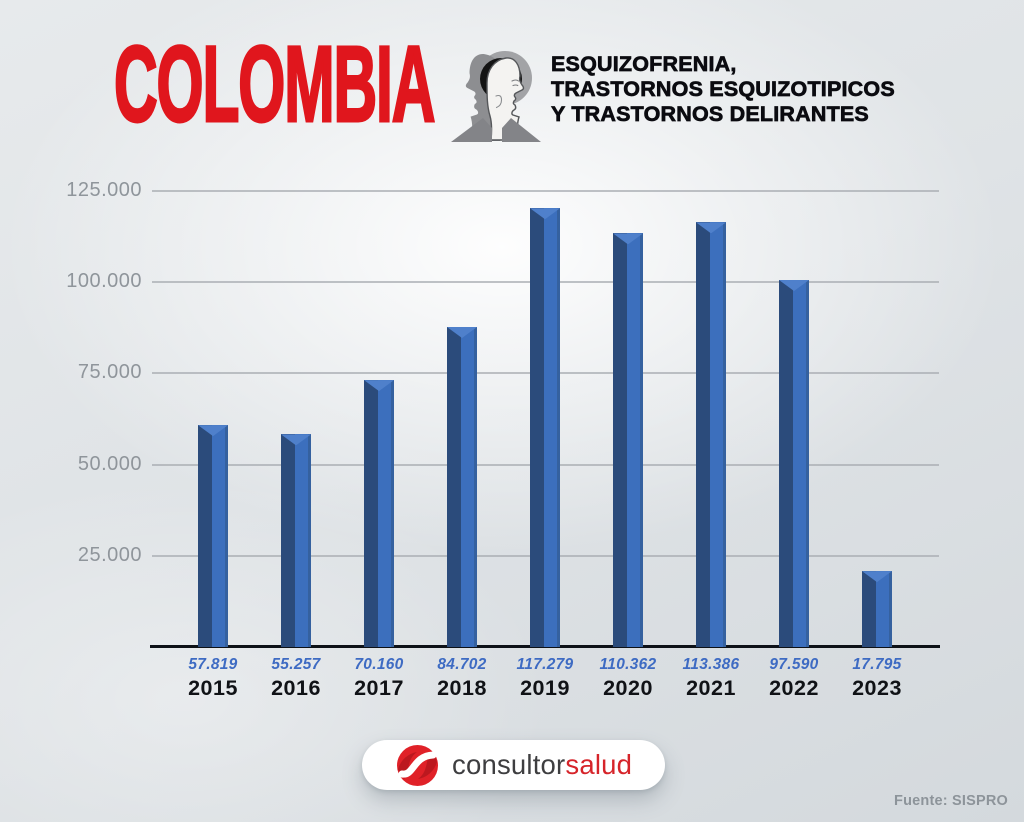  What do you see at coordinates (213, 664) in the screenshot?
I see `bar-value-label: 57.819` at bounding box center [213, 664].